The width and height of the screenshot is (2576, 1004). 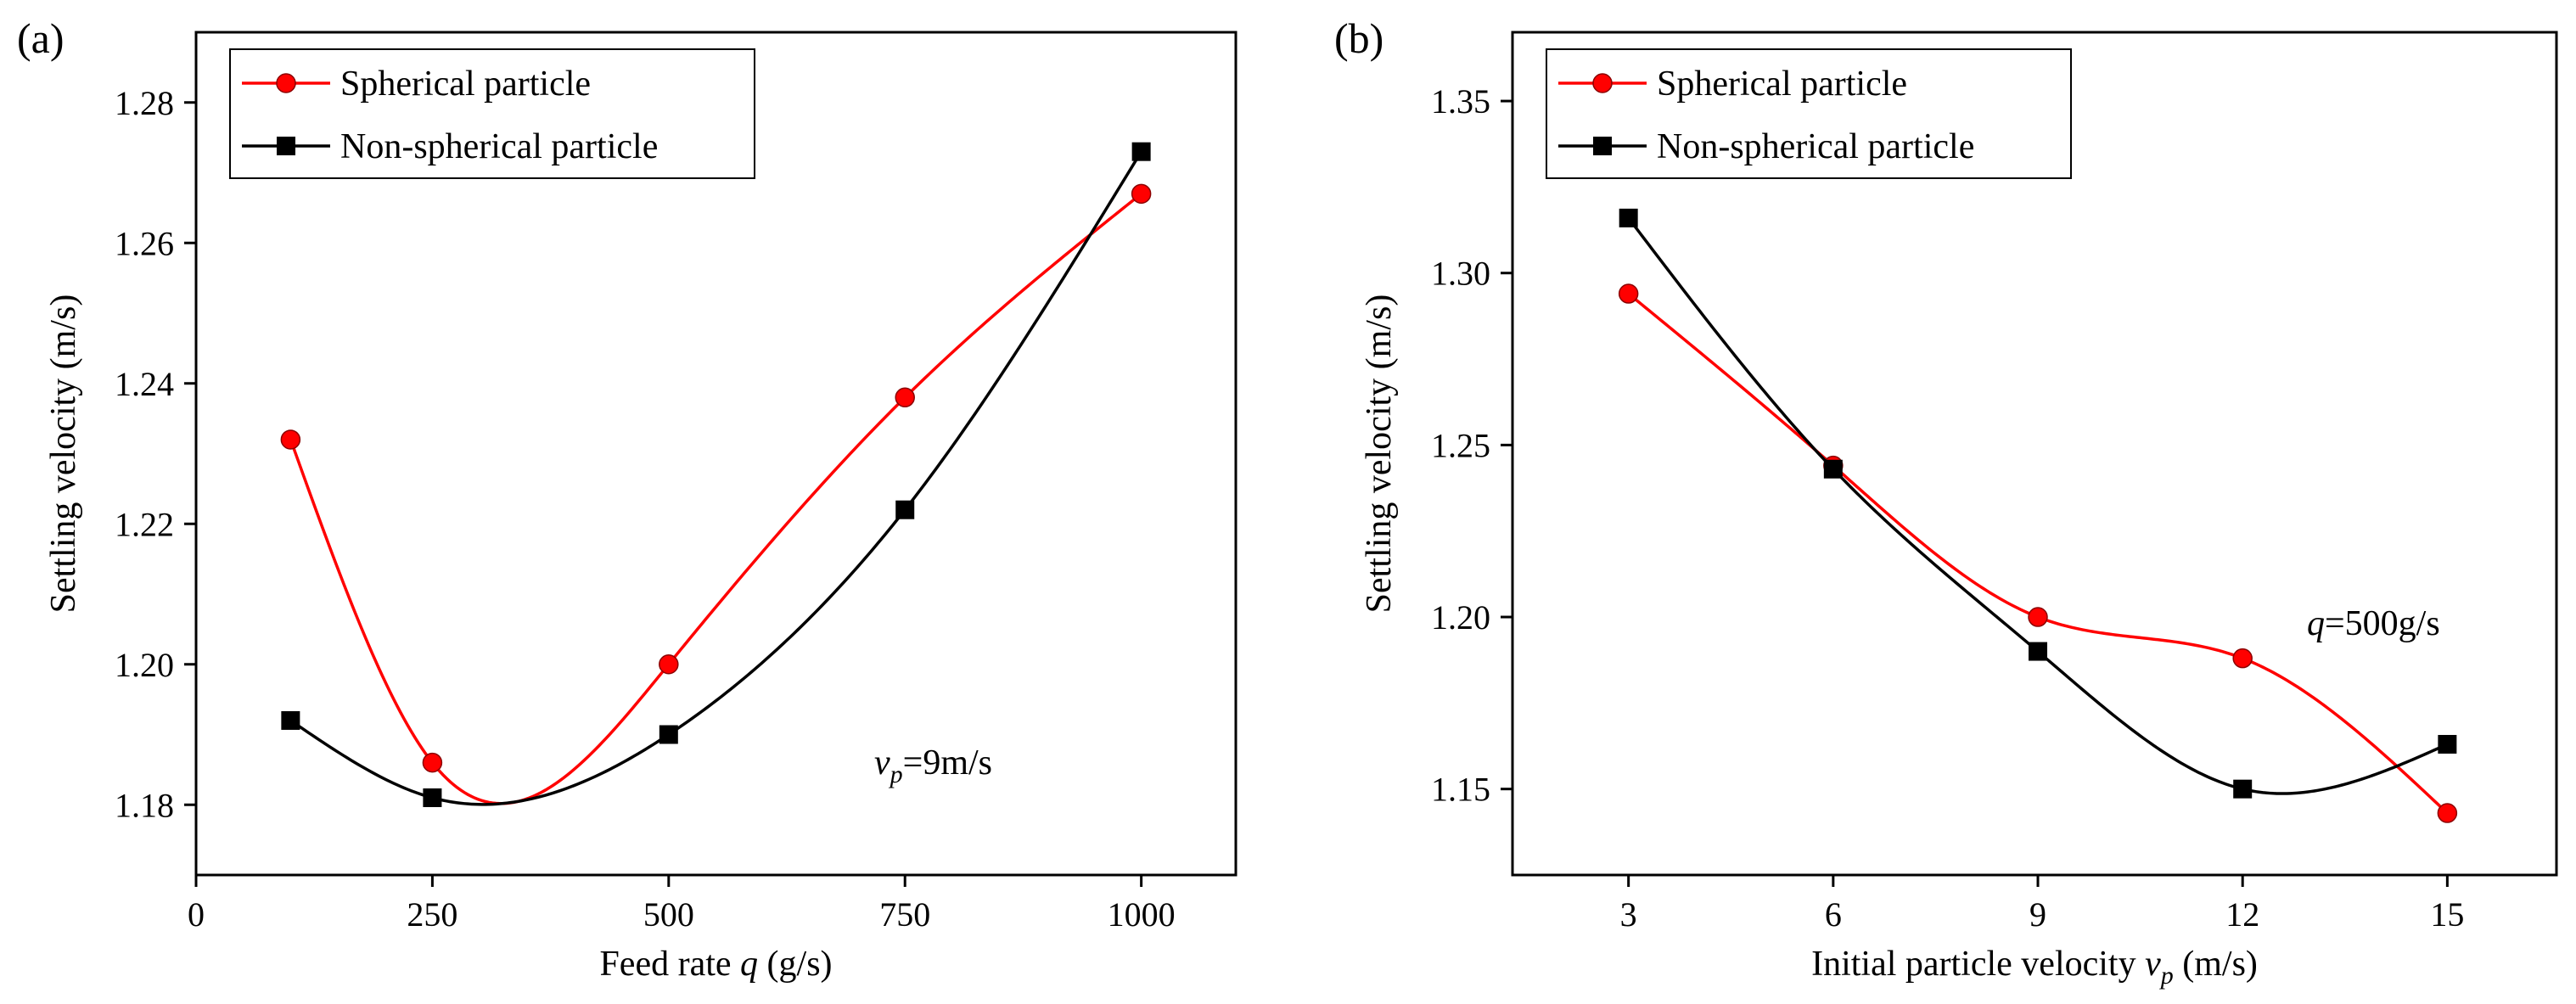 I want to click on x-axis-label: Feed rate q (g/s), so click(x=715, y=965).